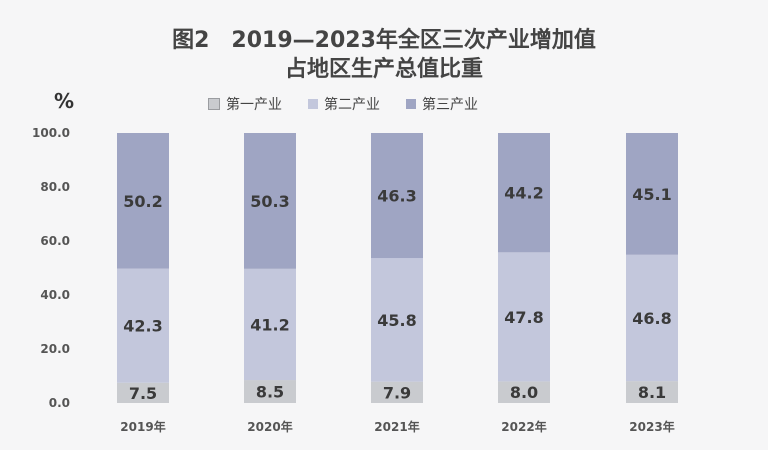  Describe the element at coordinates (523, 426) in the screenshot. I see `x-tick-label: 2022年` at that location.